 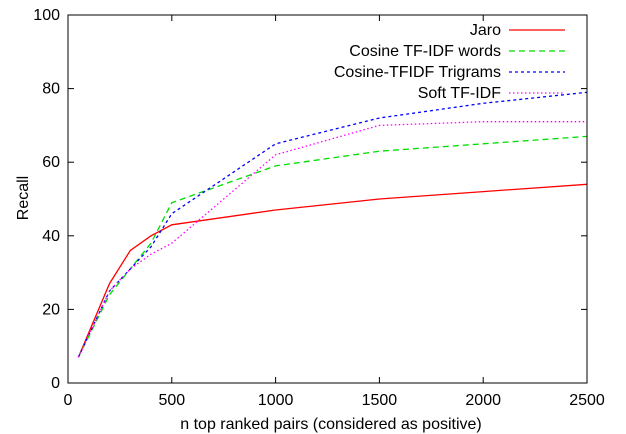 I want to click on y-tick-label: 100, so click(x=46, y=15).